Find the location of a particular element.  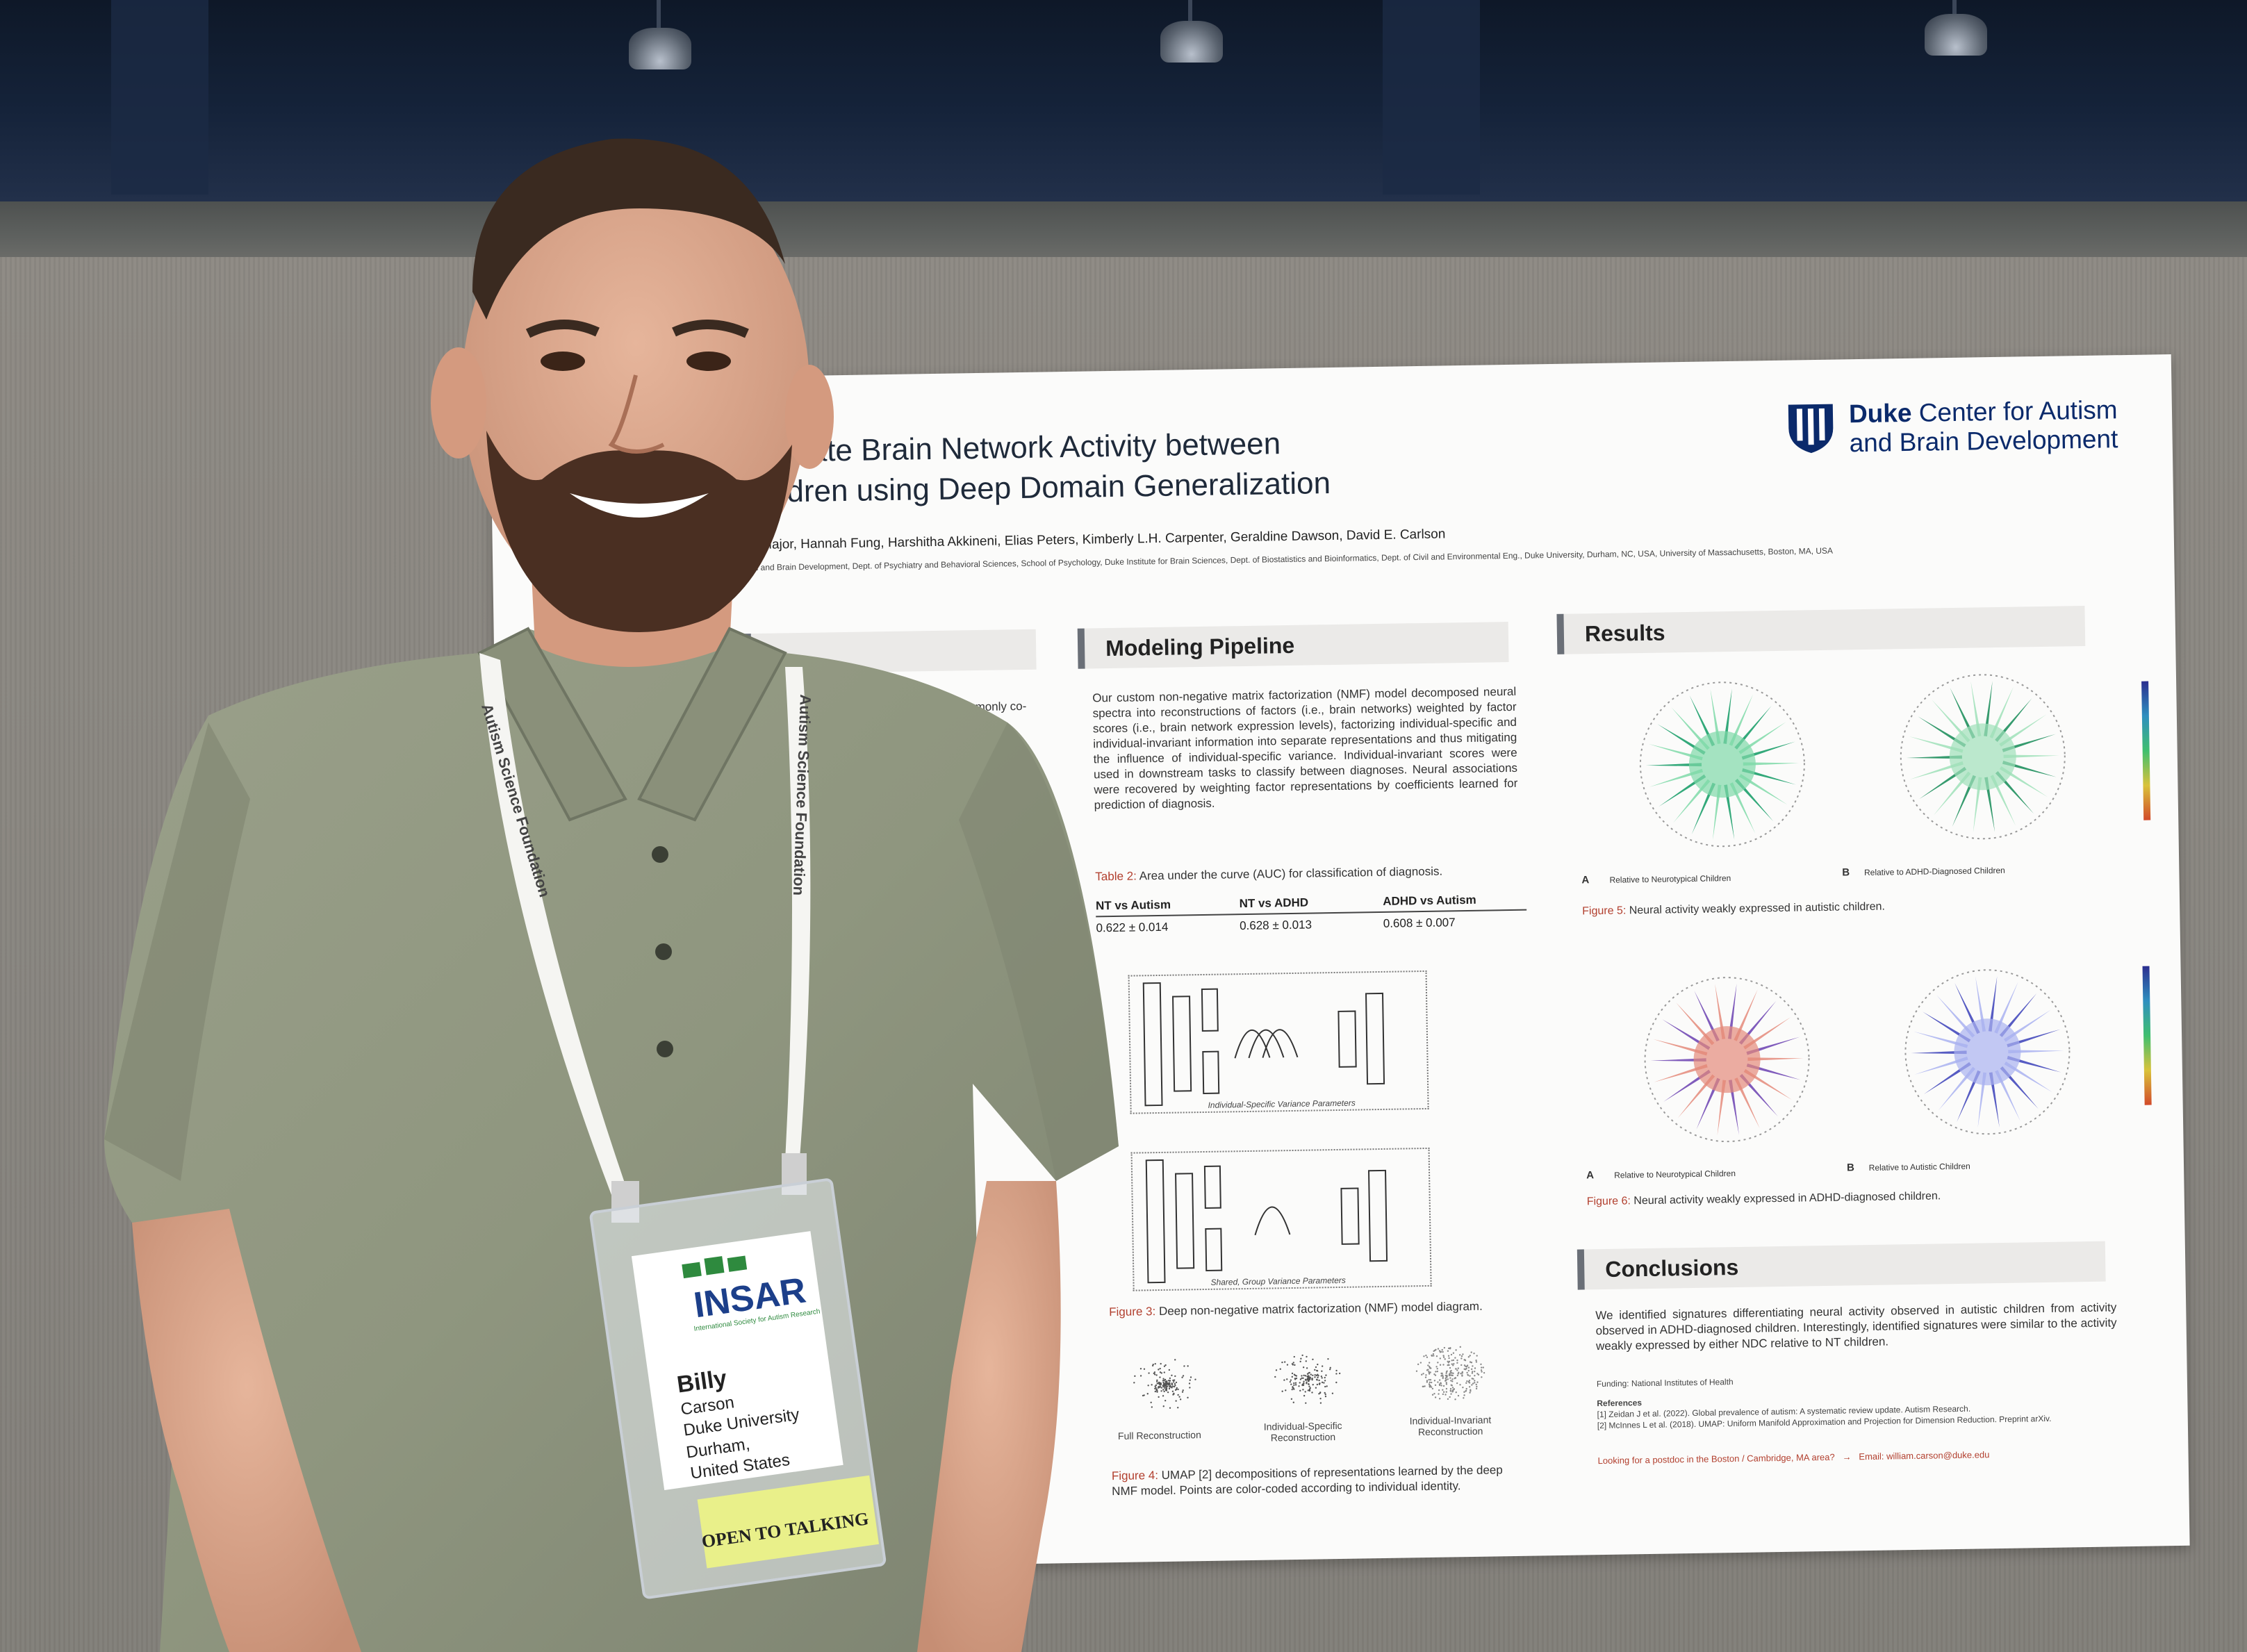

fig5b-label: B Relative to ADHD-Diagnosed Children is located at coordinates (1923, 871).